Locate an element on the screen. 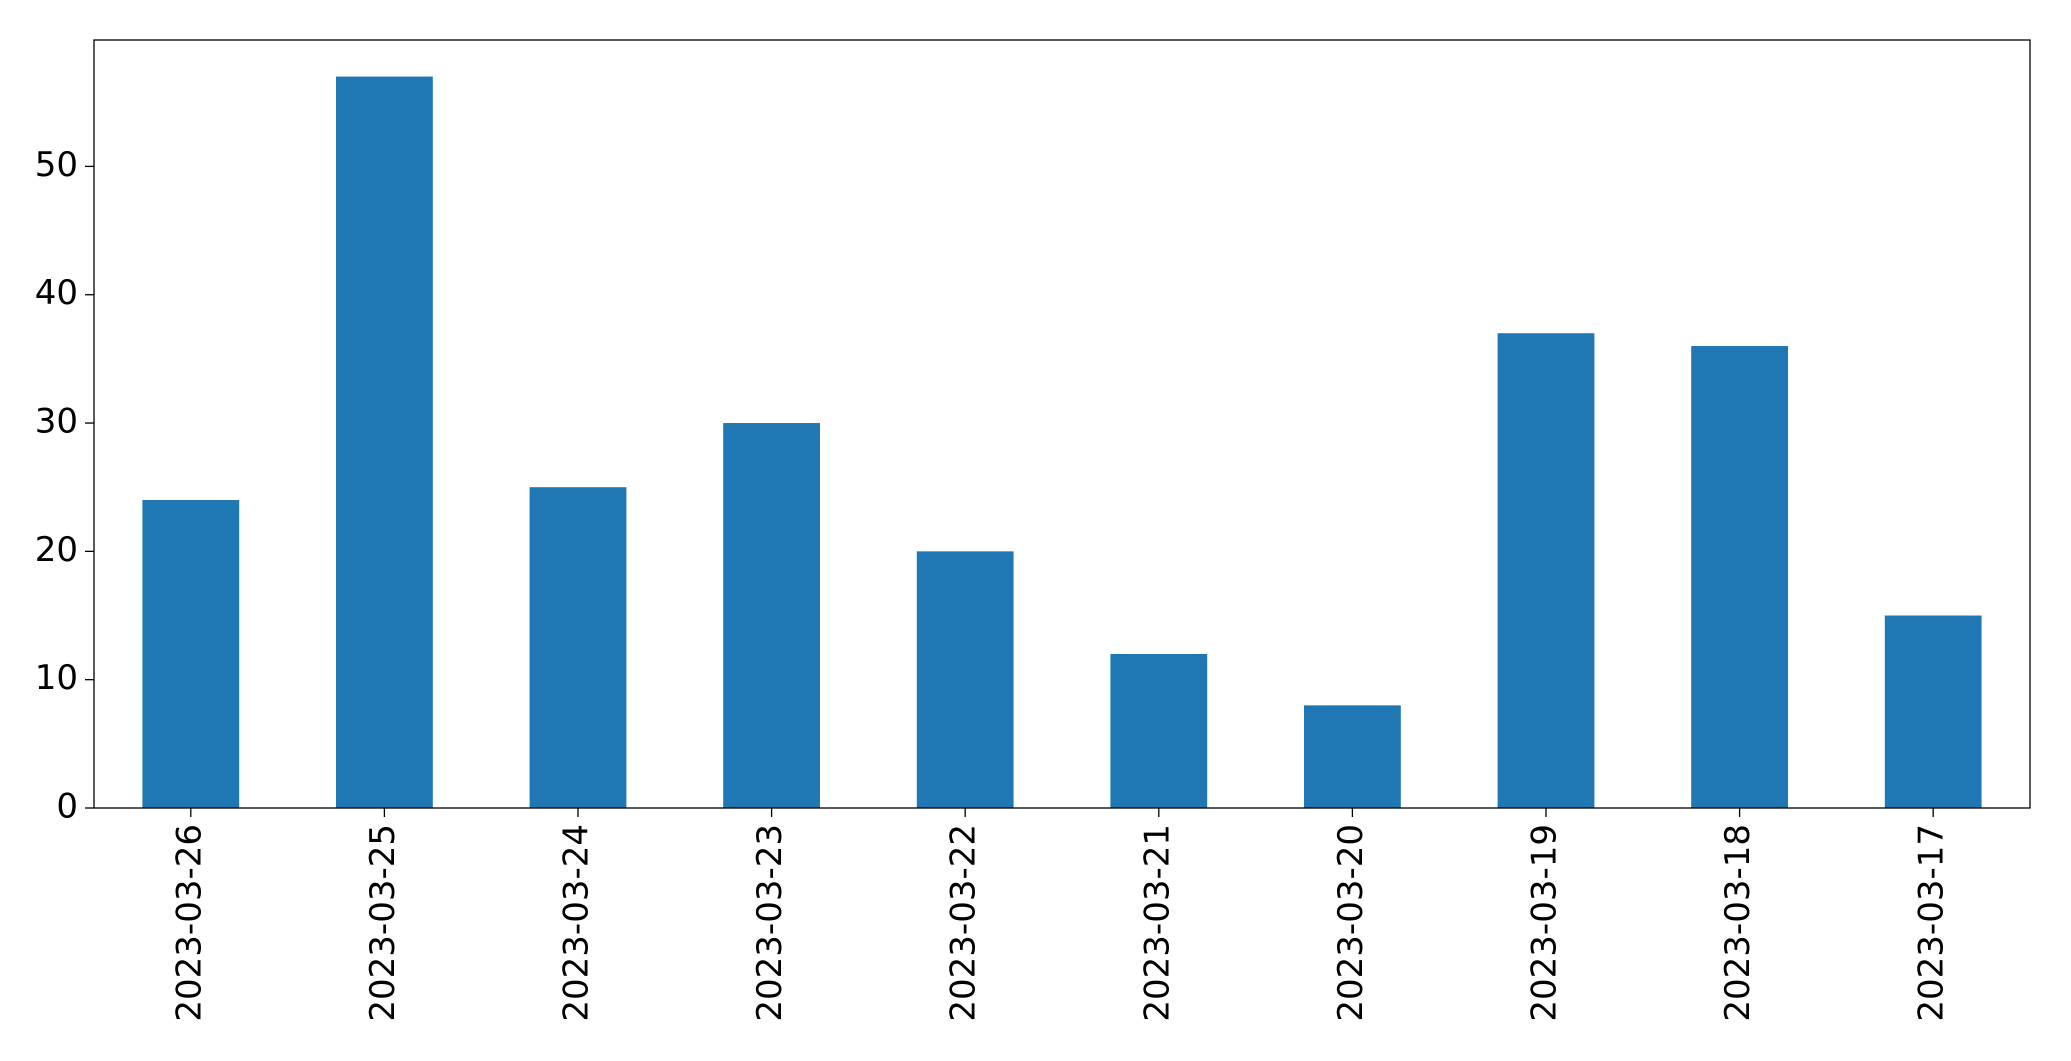 Image resolution: width=2071 pixels, height=1061 pixels. y-tick-label: 20 is located at coordinates (56, 550).